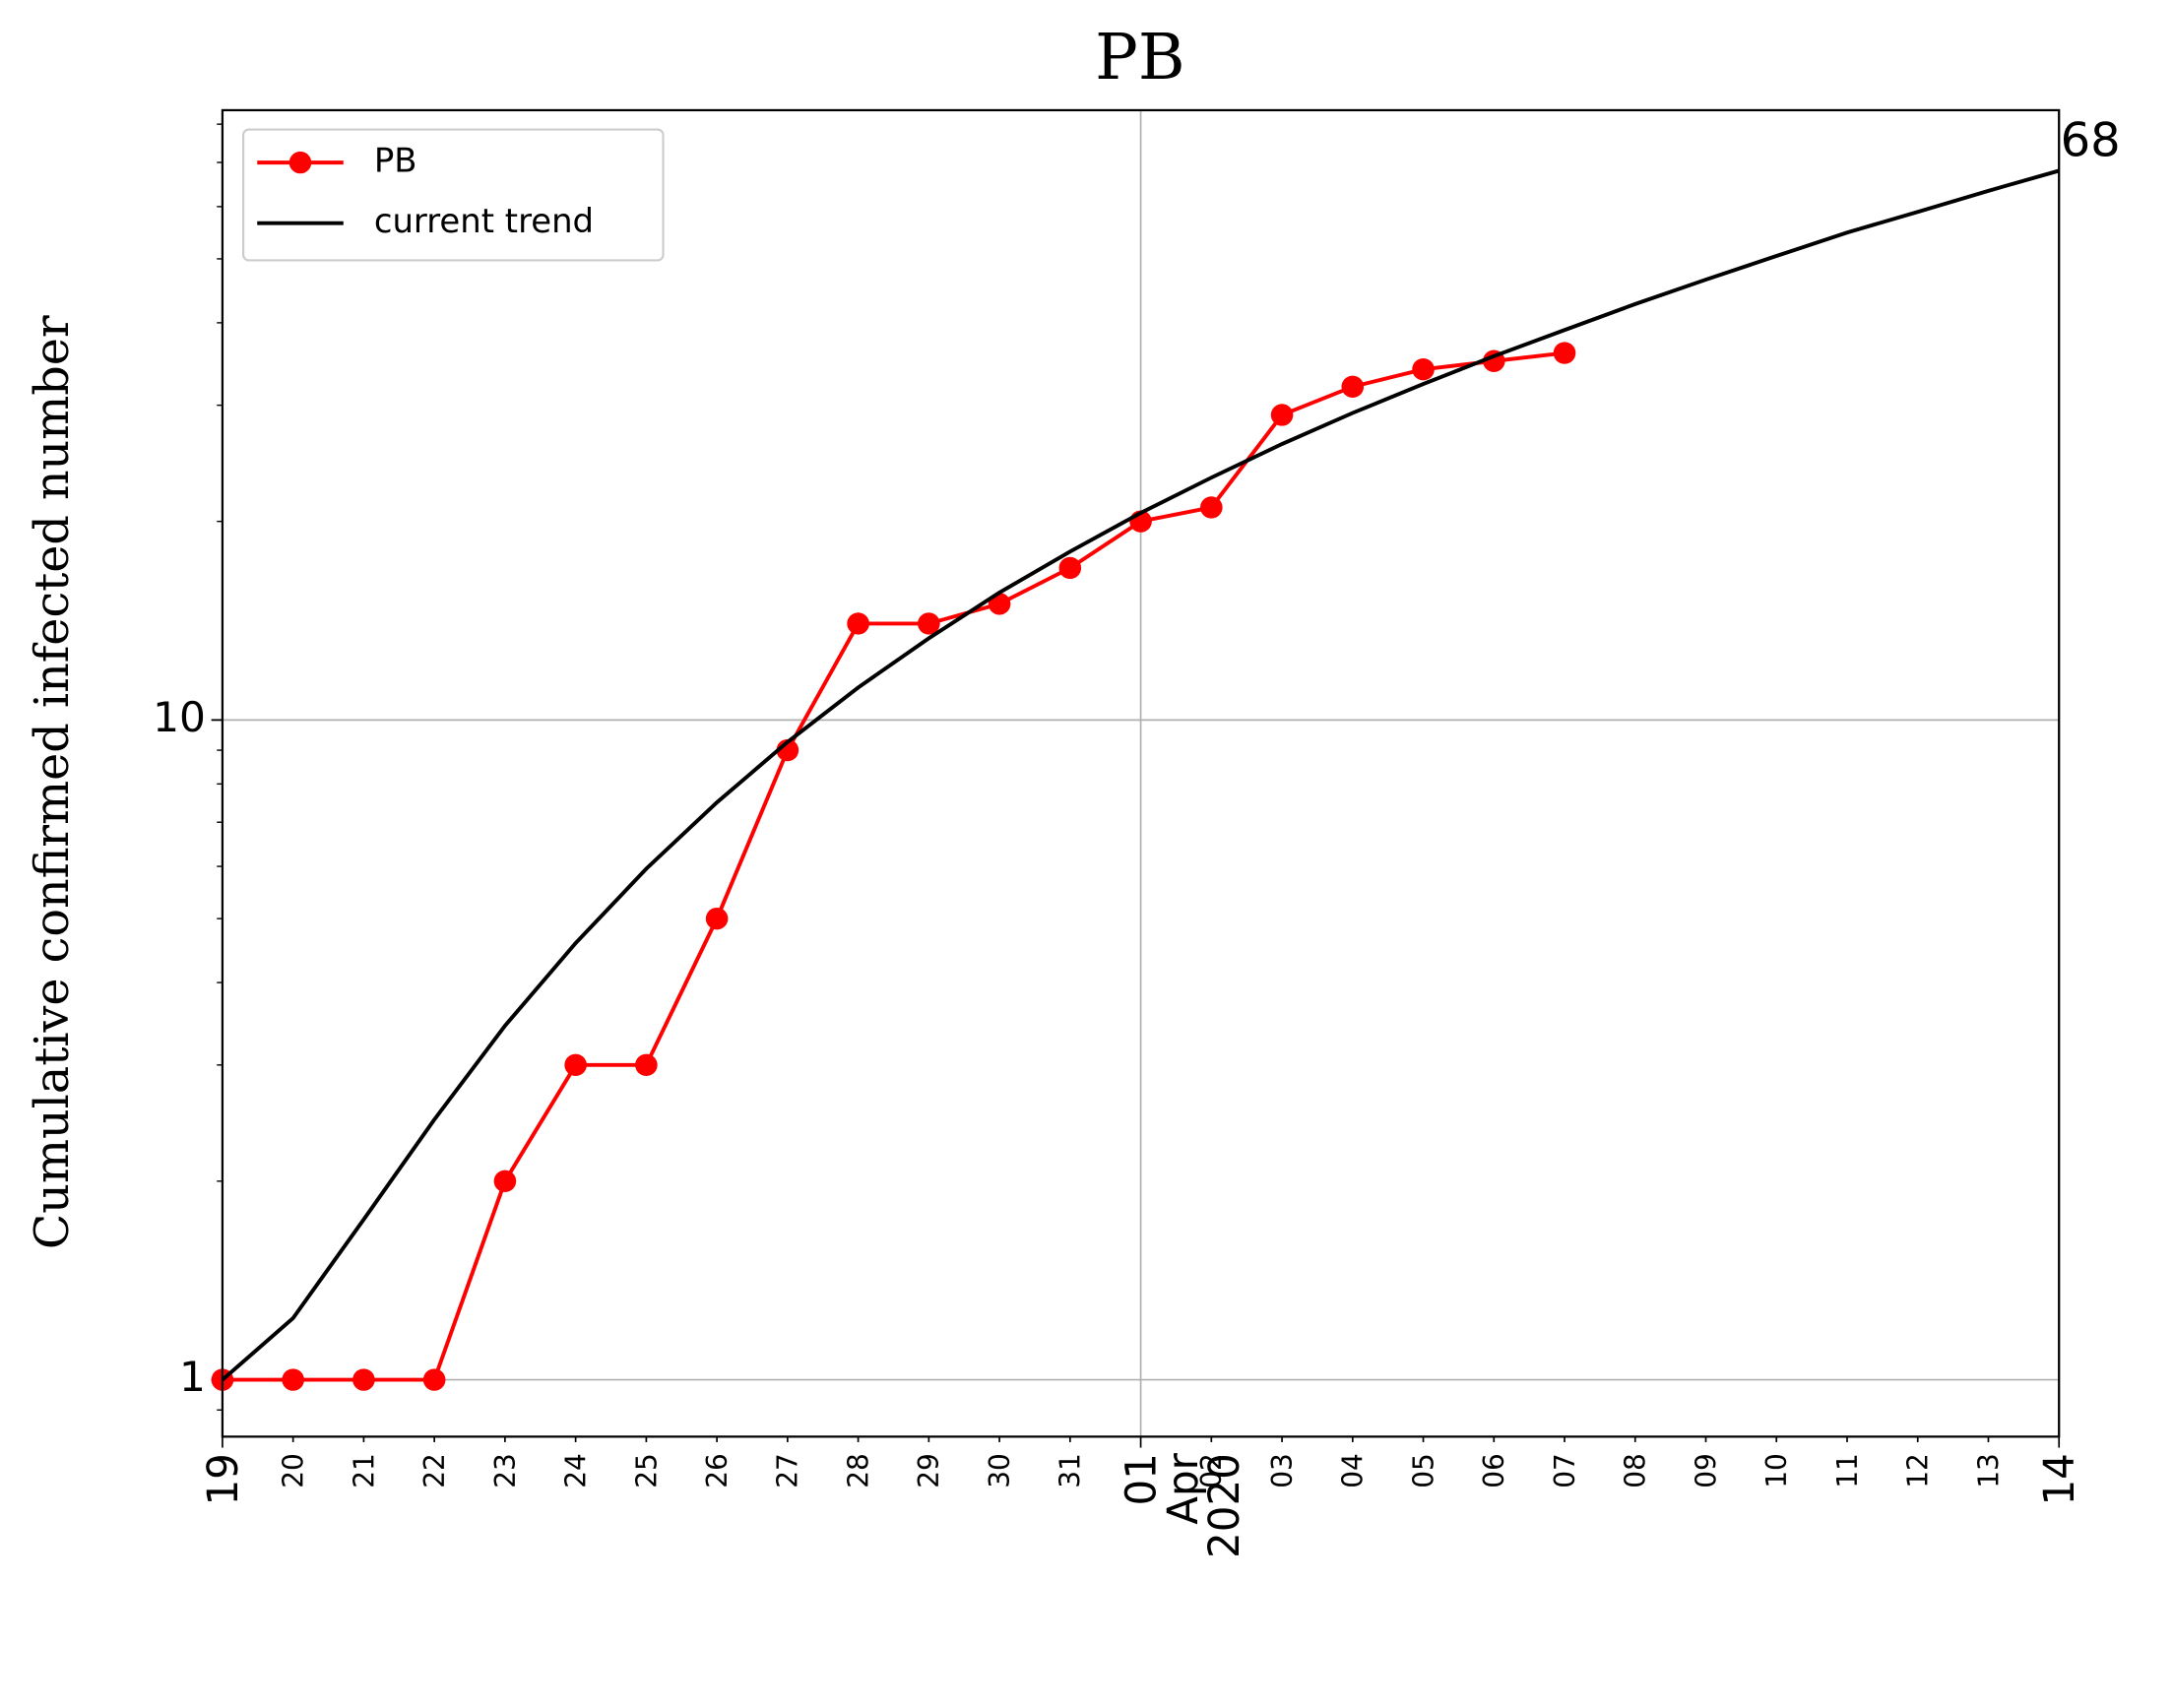 The height and width of the screenshot is (1708, 2173). Describe the element at coordinates (293, 1470) in the screenshot. I see `x-tick-label: 20` at that location.